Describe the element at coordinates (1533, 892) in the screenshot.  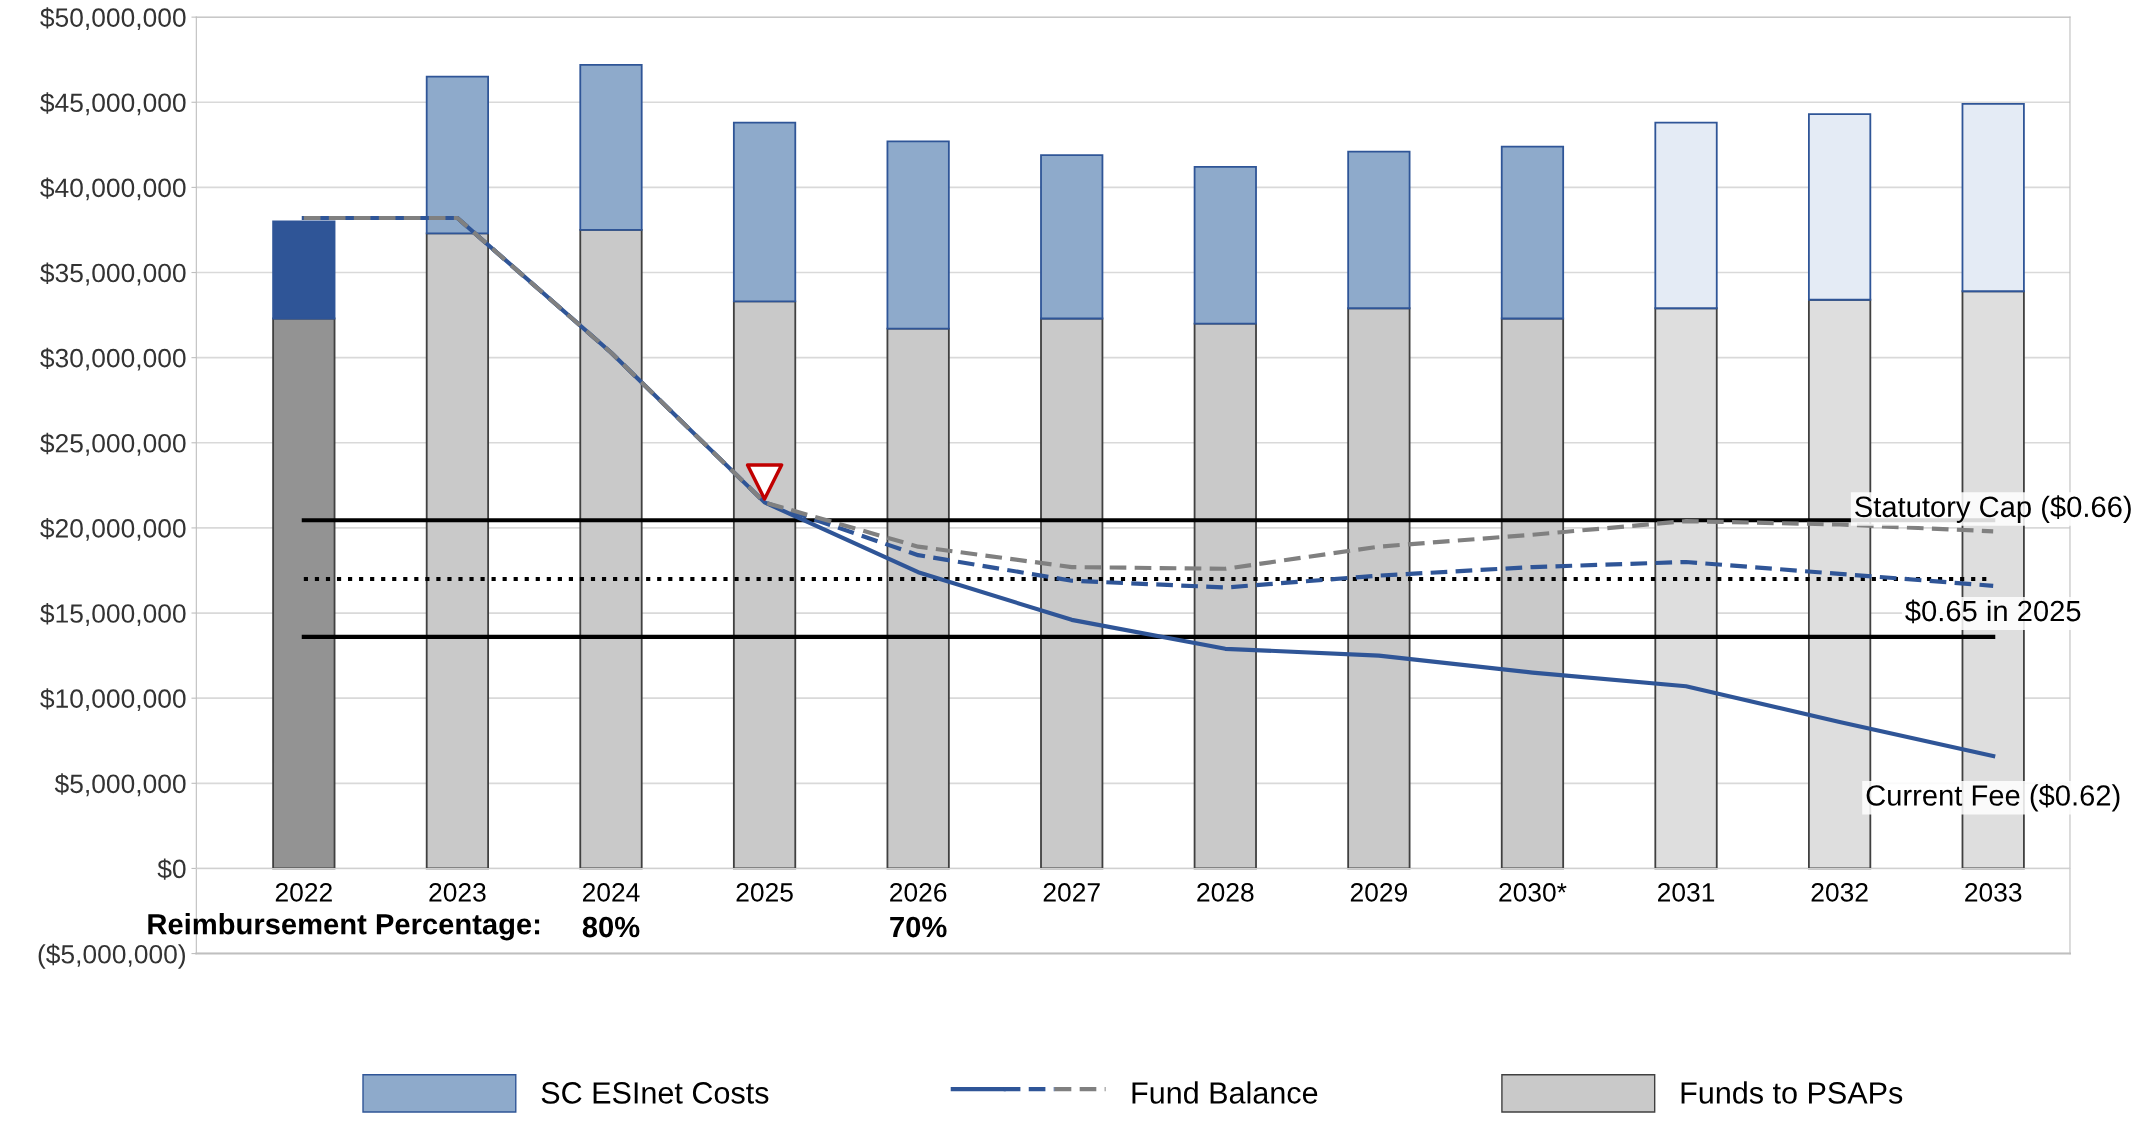
I see `x-tick-label: 2030*` at that location.